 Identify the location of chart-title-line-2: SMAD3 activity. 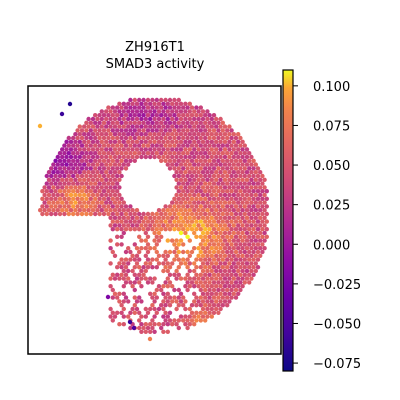
(155, 64).